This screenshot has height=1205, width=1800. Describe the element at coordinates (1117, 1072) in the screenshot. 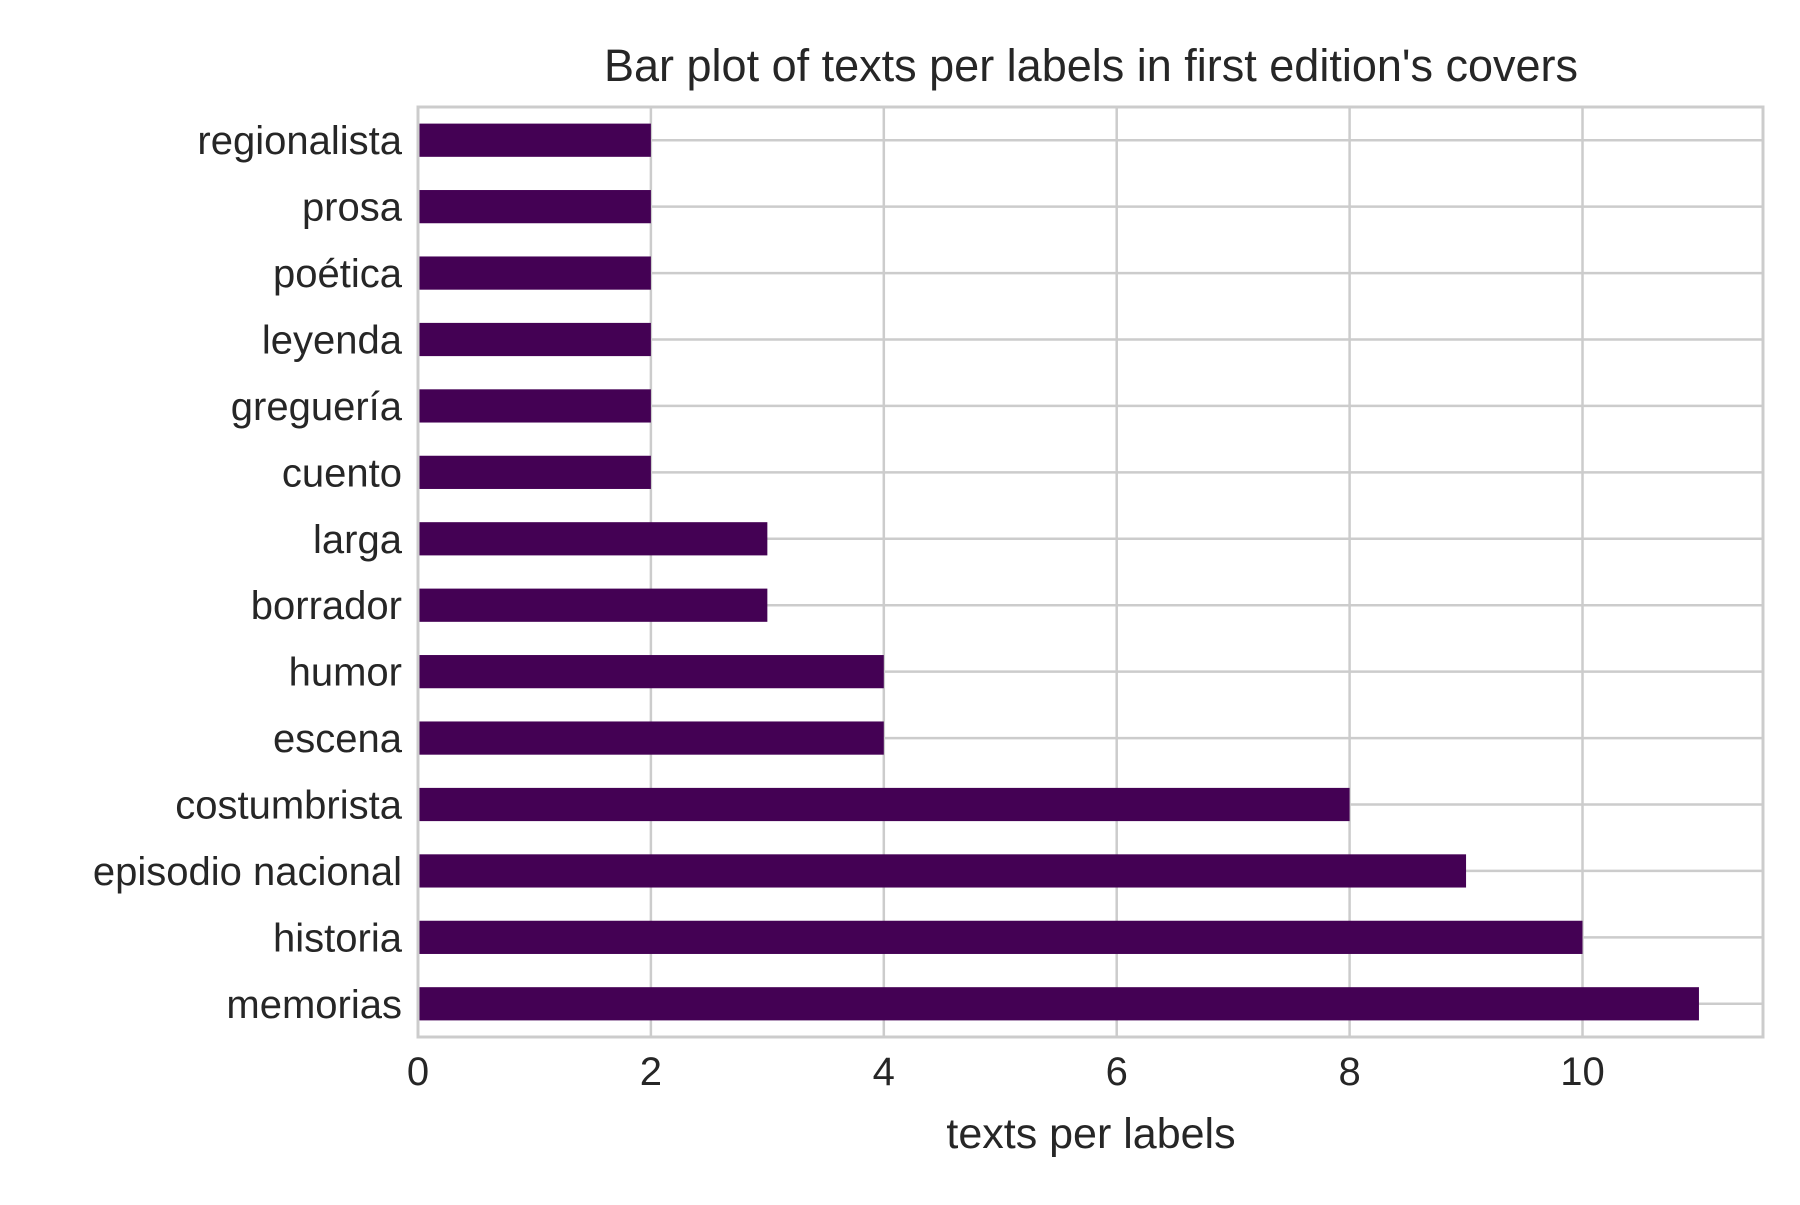

I see `x-tick-label-3: 6` at that location.